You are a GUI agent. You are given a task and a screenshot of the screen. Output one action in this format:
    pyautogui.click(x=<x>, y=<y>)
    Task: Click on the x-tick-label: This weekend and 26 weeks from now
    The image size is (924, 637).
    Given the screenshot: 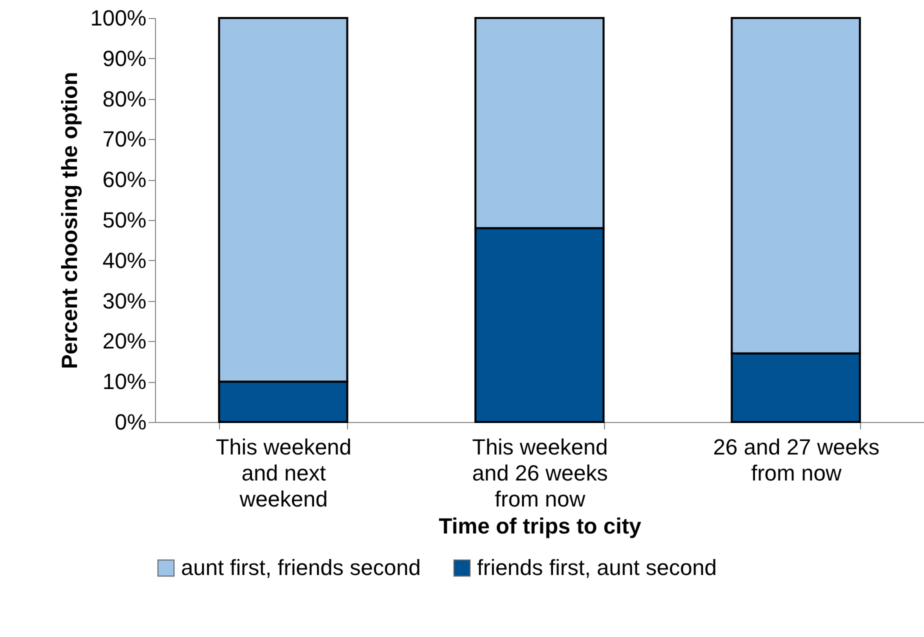 What is the action you would take?
    pyautogui.click(x=540, y=473)
    